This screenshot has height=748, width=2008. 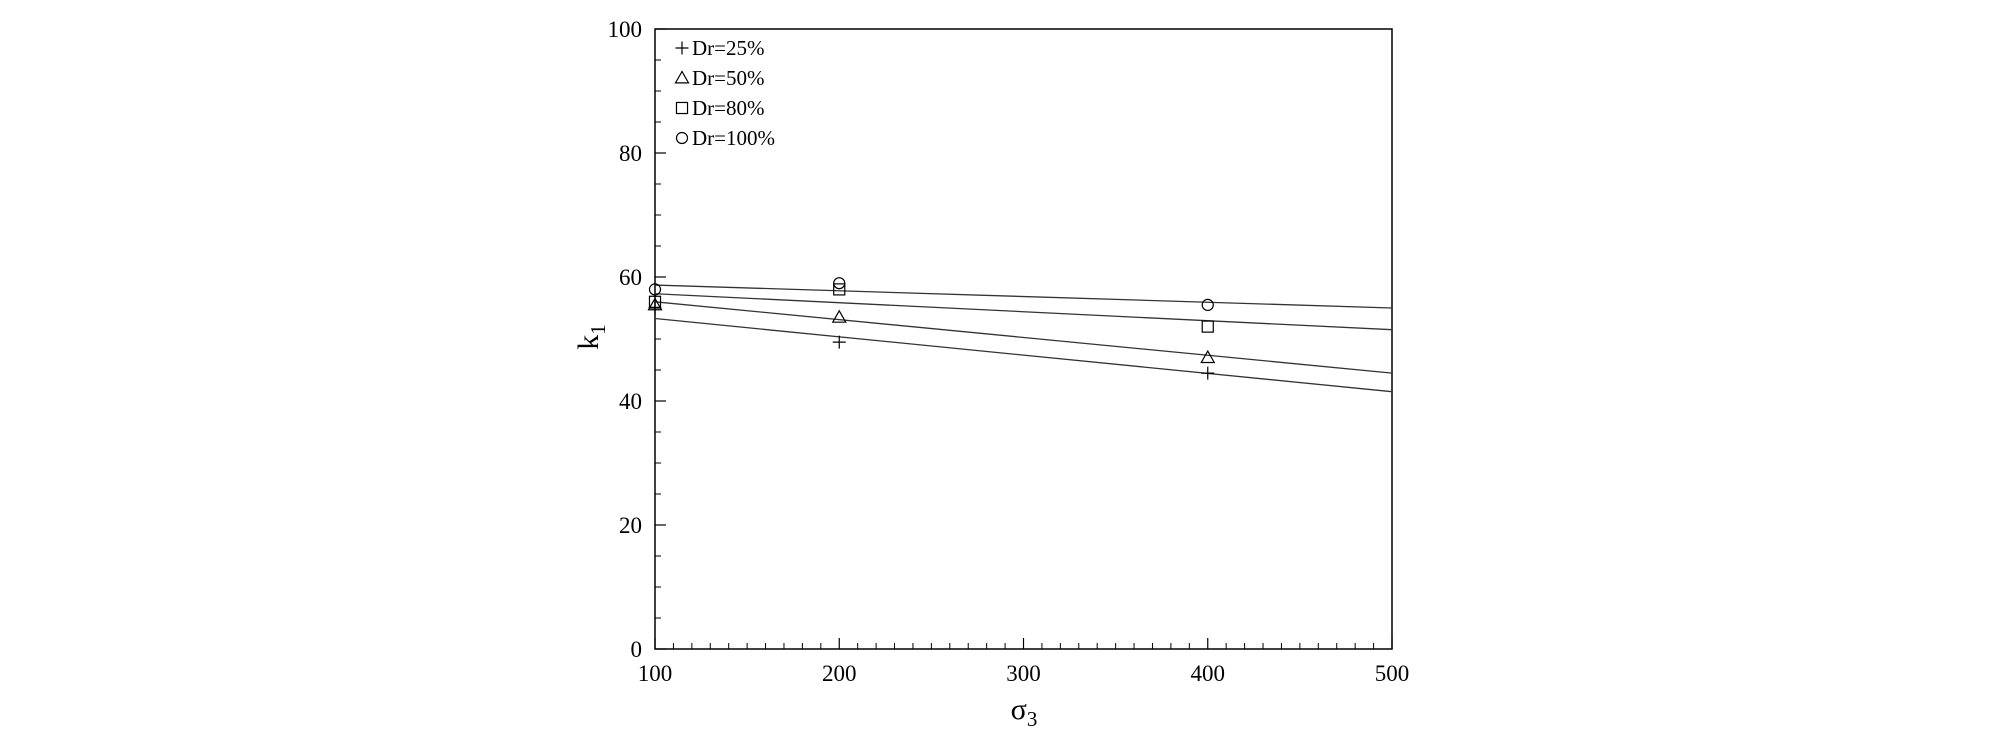 I want to click on x-tick-label: 200, so click(x=839, y=673).